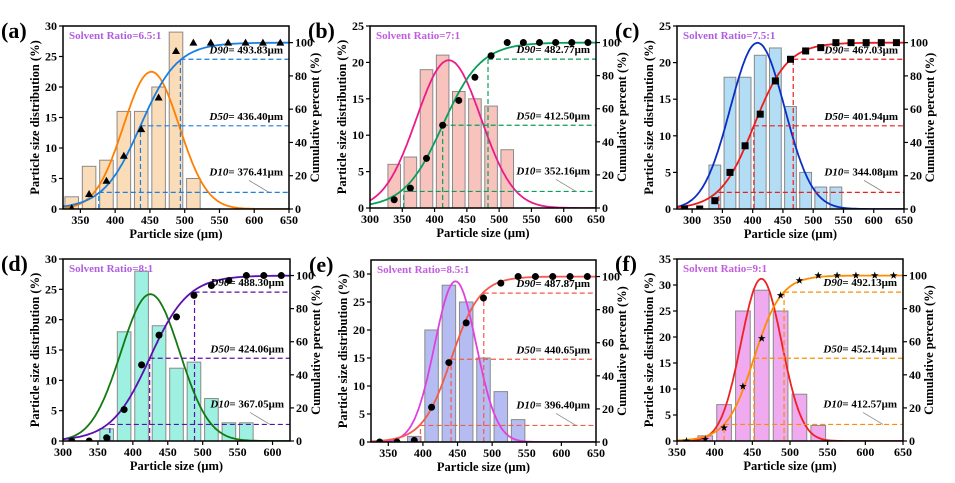  Describe the element at coordinates (843, 220) in the screenshot. I see `x-tick-label: 550` at that location.